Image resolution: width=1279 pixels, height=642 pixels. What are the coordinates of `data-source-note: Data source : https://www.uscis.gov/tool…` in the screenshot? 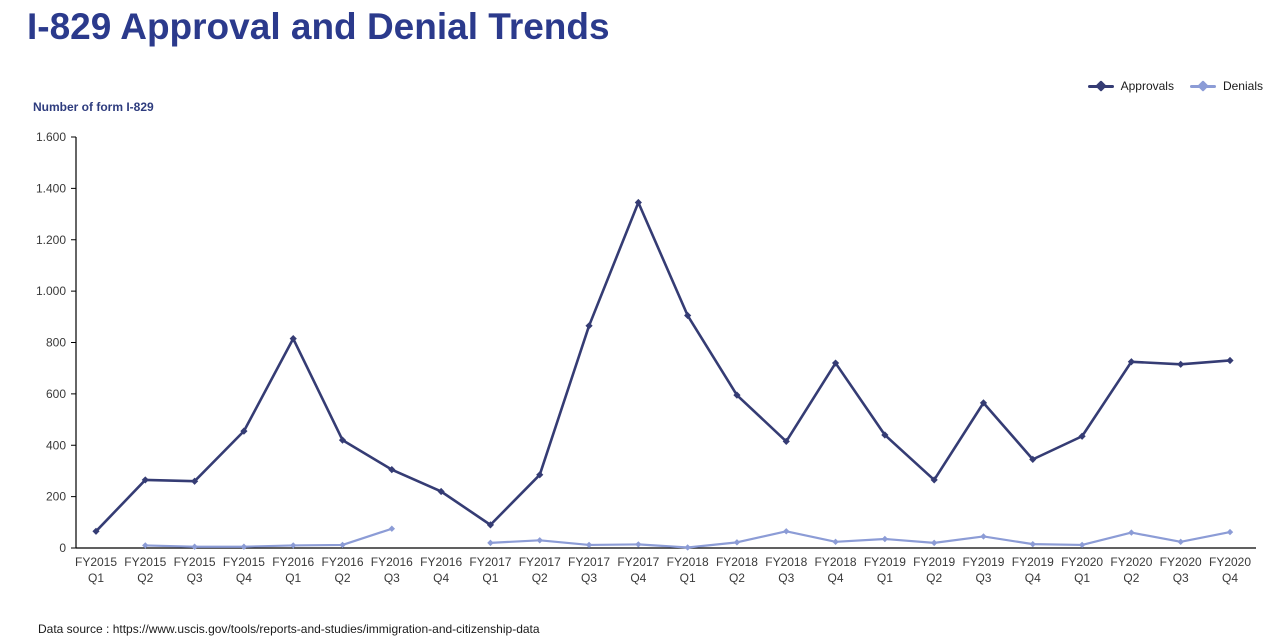 It's located at (289, 629).